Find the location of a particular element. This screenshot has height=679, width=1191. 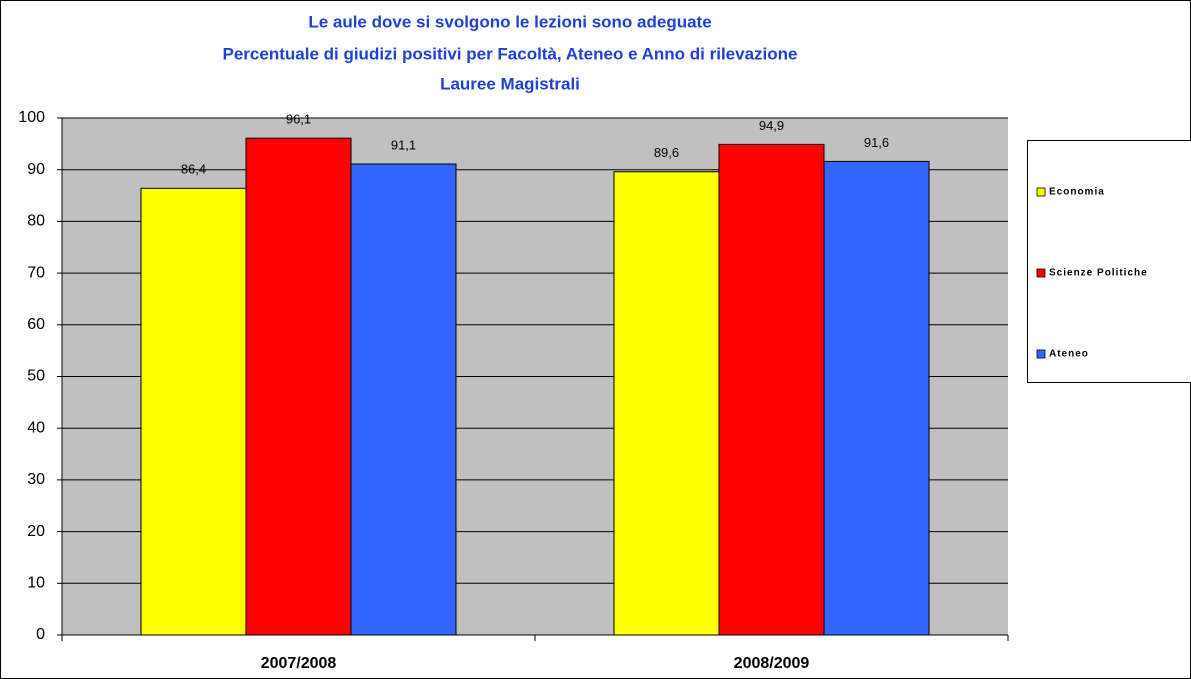

y-tick-label: 60 is located at coordinates (36, 324).